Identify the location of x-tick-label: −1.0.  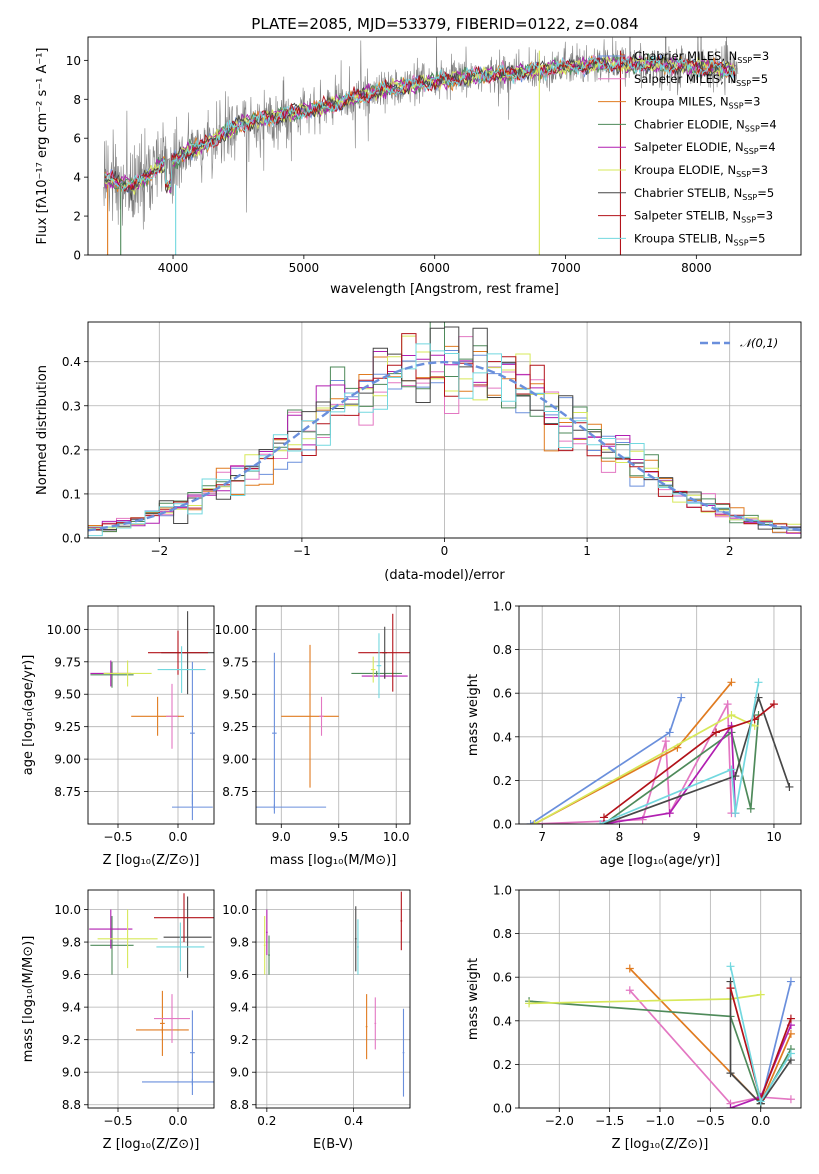
(659, 1121).